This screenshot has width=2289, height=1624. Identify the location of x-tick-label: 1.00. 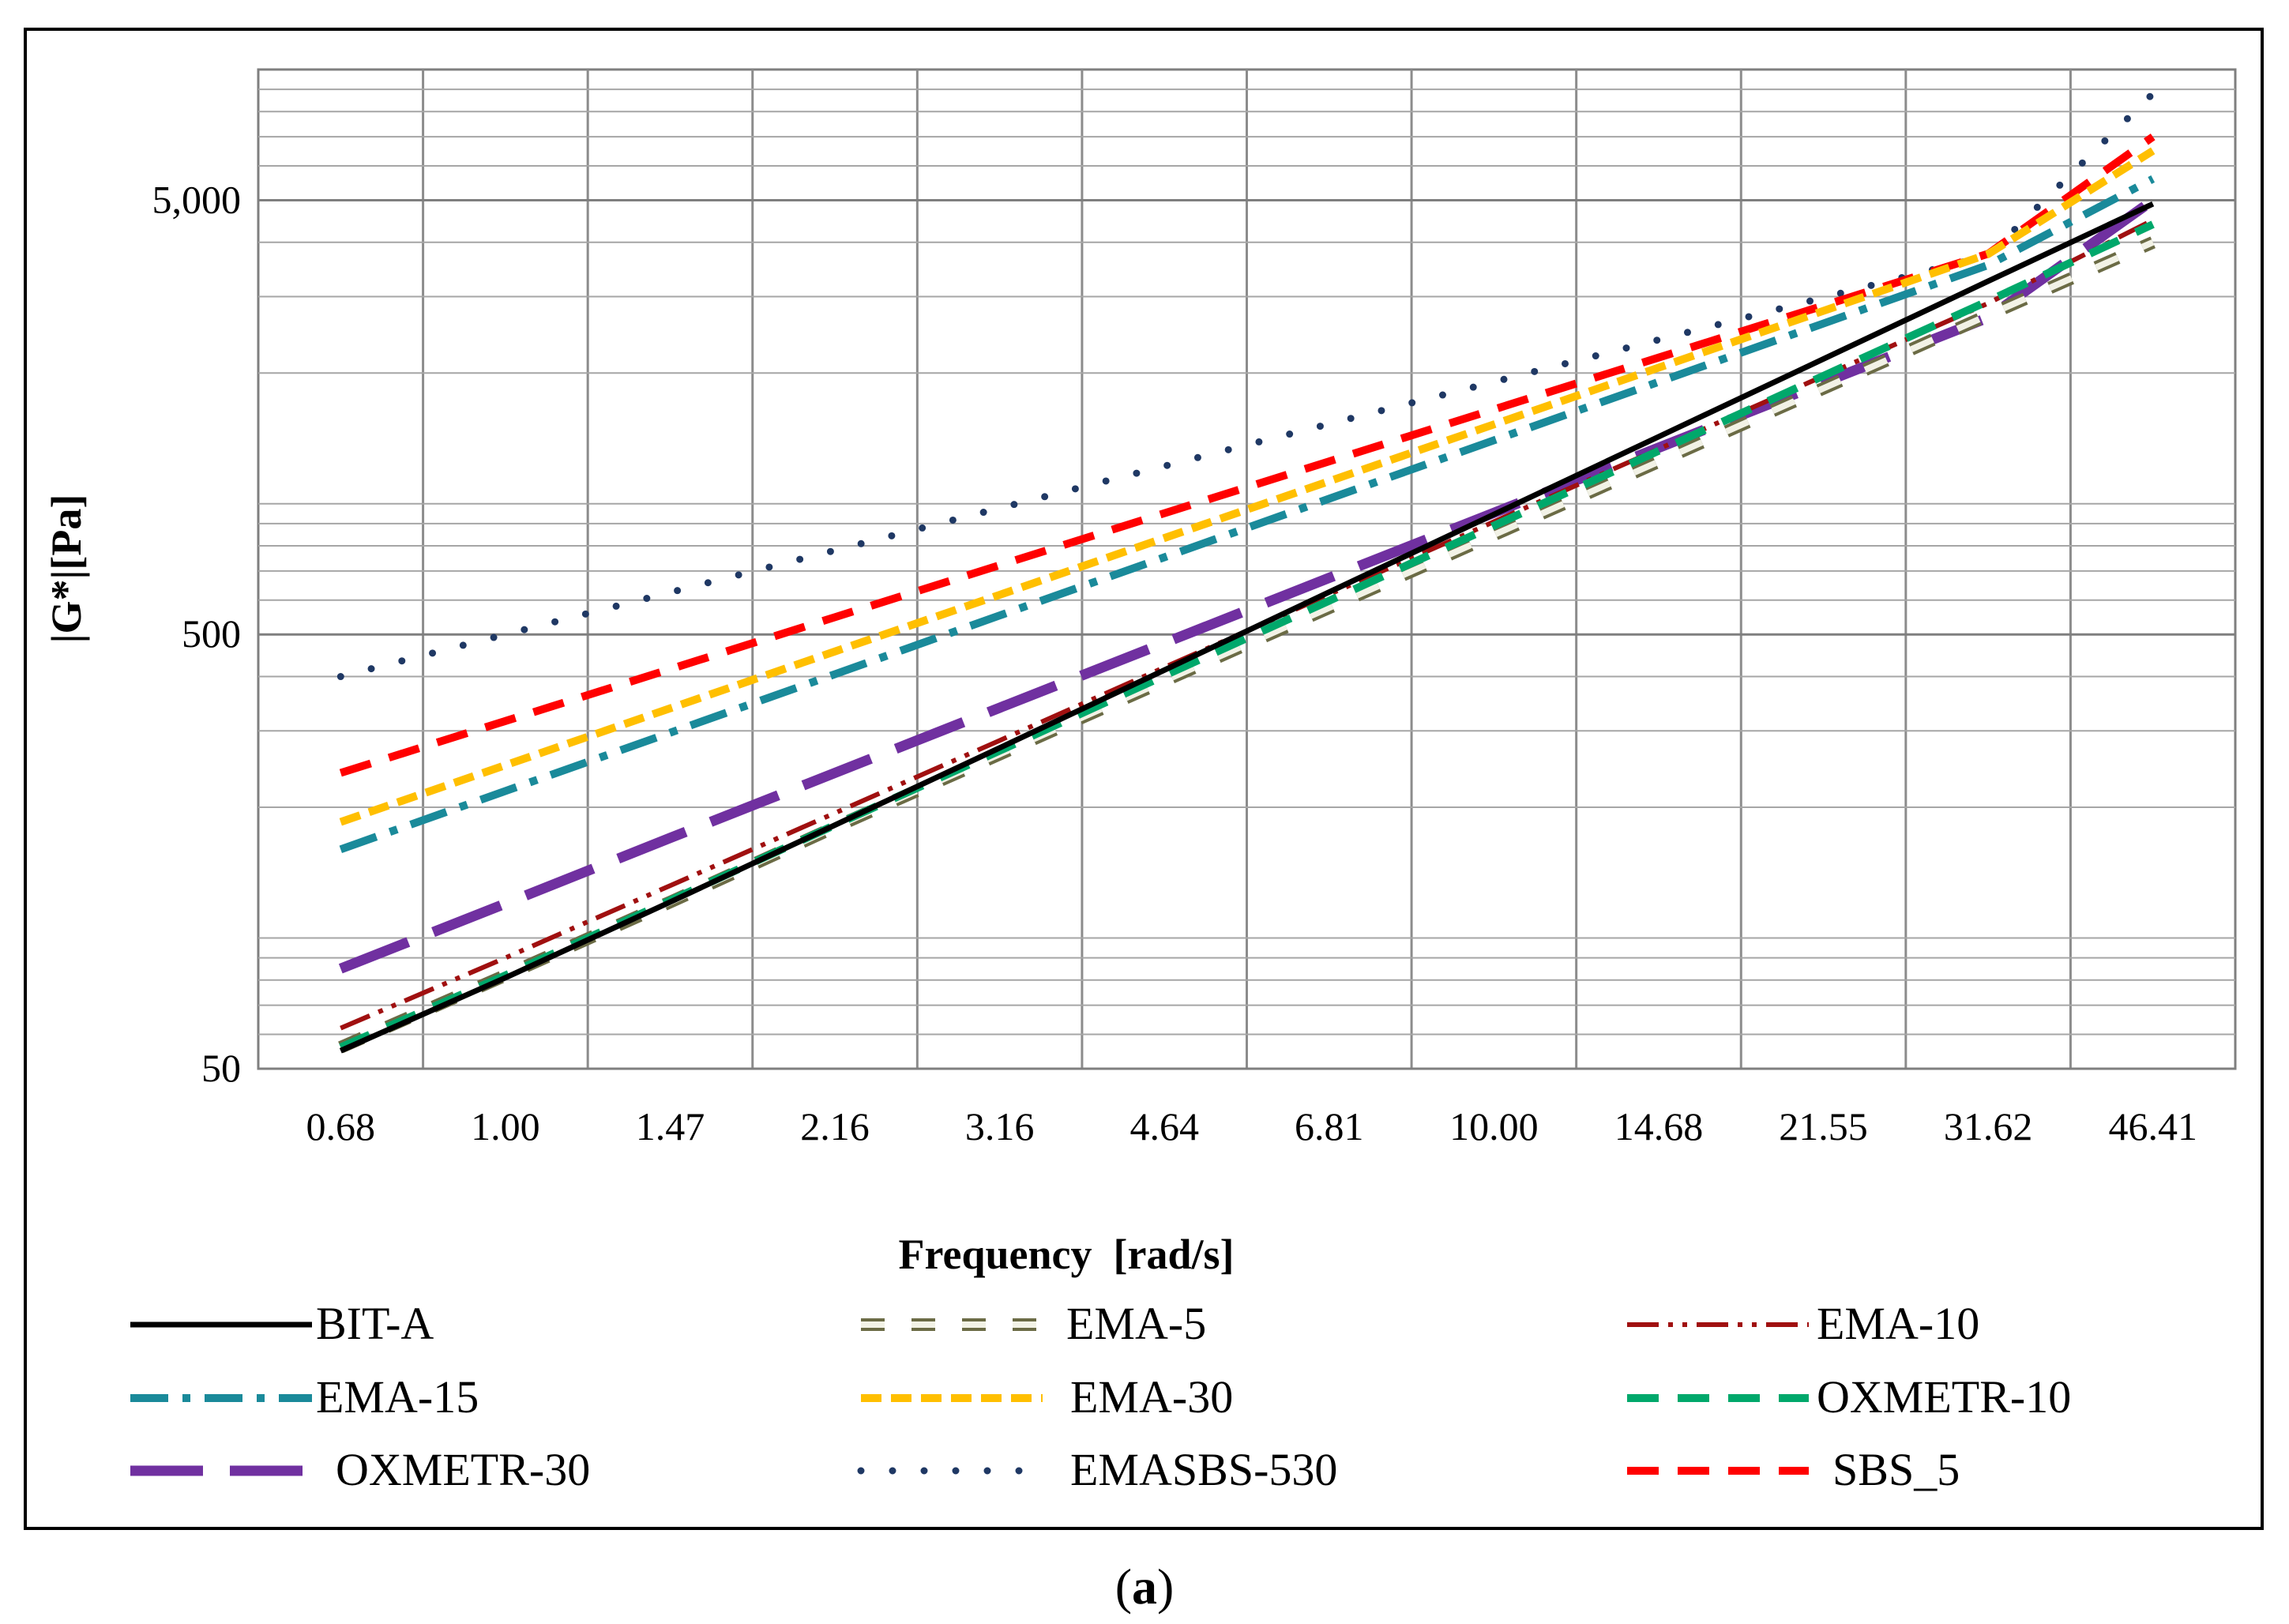
(505, 1126).